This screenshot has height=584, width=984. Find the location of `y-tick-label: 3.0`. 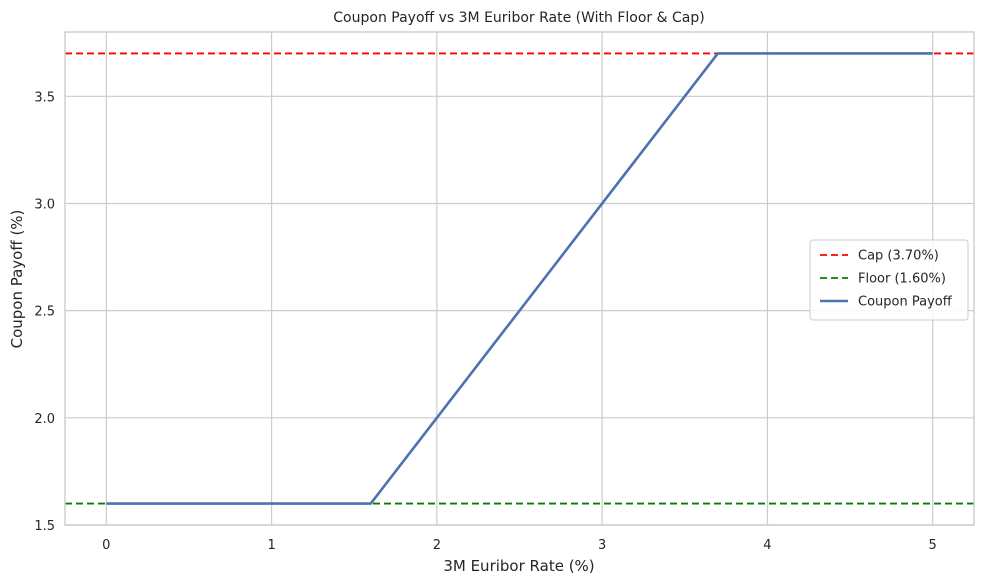

y-tick-label: 3.0 is located at coordinates (44, 204).